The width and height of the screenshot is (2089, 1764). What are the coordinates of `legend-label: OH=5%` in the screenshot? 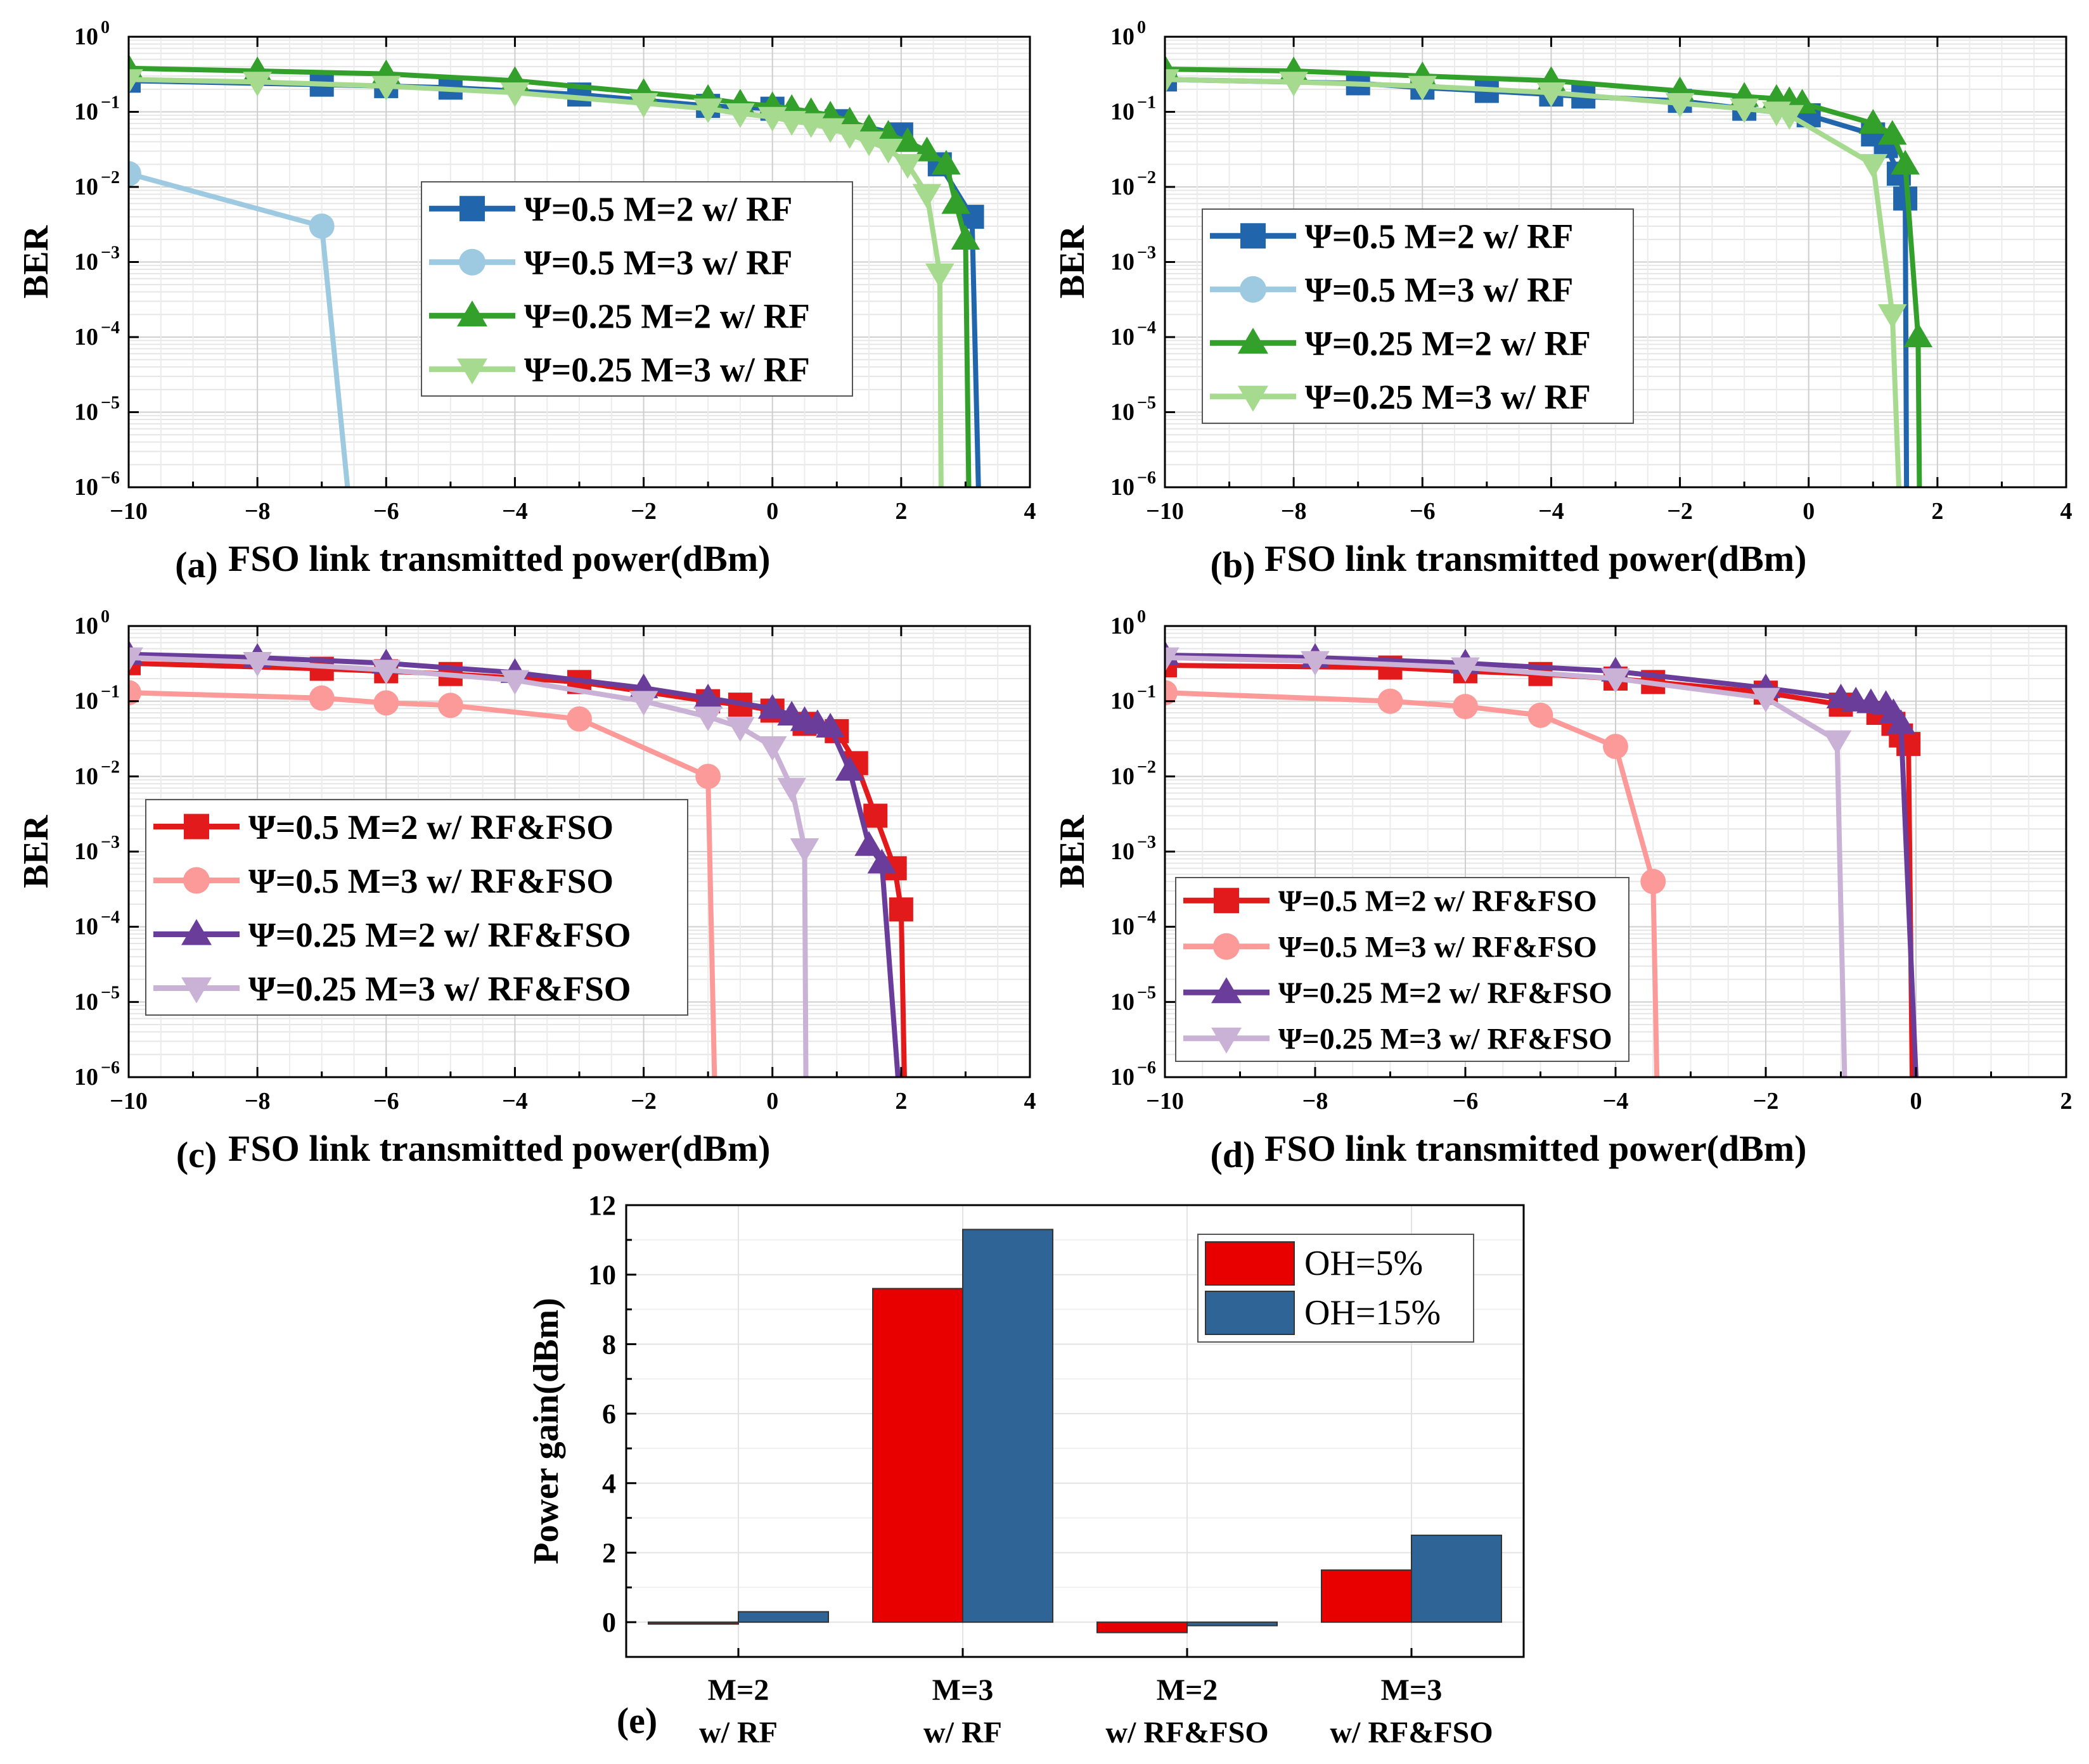 It's located at (1364, 1263).